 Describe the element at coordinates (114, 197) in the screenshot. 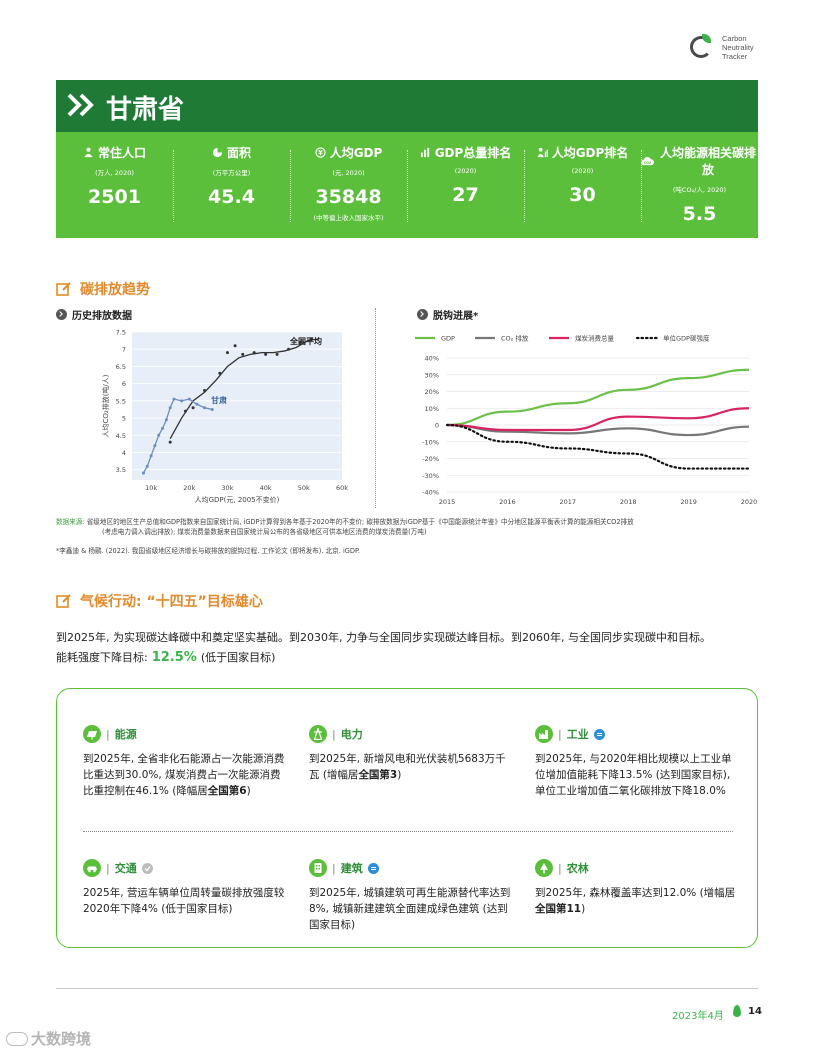

I see `stat-value: 2501` at that location.